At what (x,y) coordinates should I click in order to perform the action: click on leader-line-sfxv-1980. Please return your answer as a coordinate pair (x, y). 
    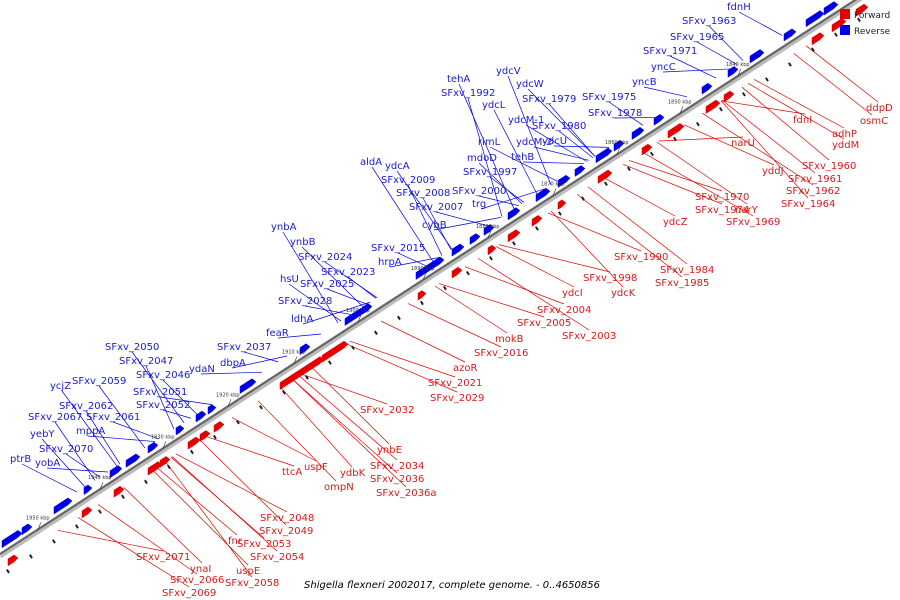
    Looking at the image, I should click on (576, 144).